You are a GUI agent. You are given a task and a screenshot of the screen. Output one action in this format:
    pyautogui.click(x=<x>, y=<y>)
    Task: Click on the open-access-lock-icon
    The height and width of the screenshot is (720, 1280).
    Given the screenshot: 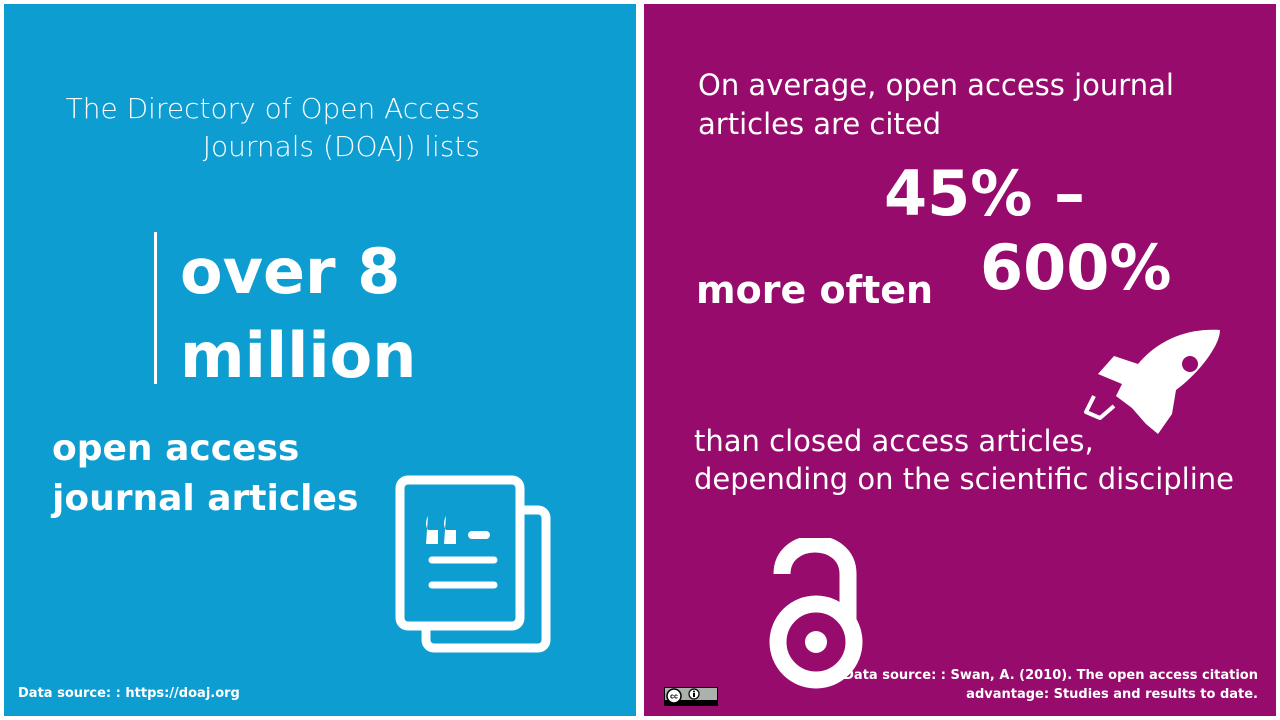 What is the action you would take?
    pyautogui.click(x=816, y=613)
    